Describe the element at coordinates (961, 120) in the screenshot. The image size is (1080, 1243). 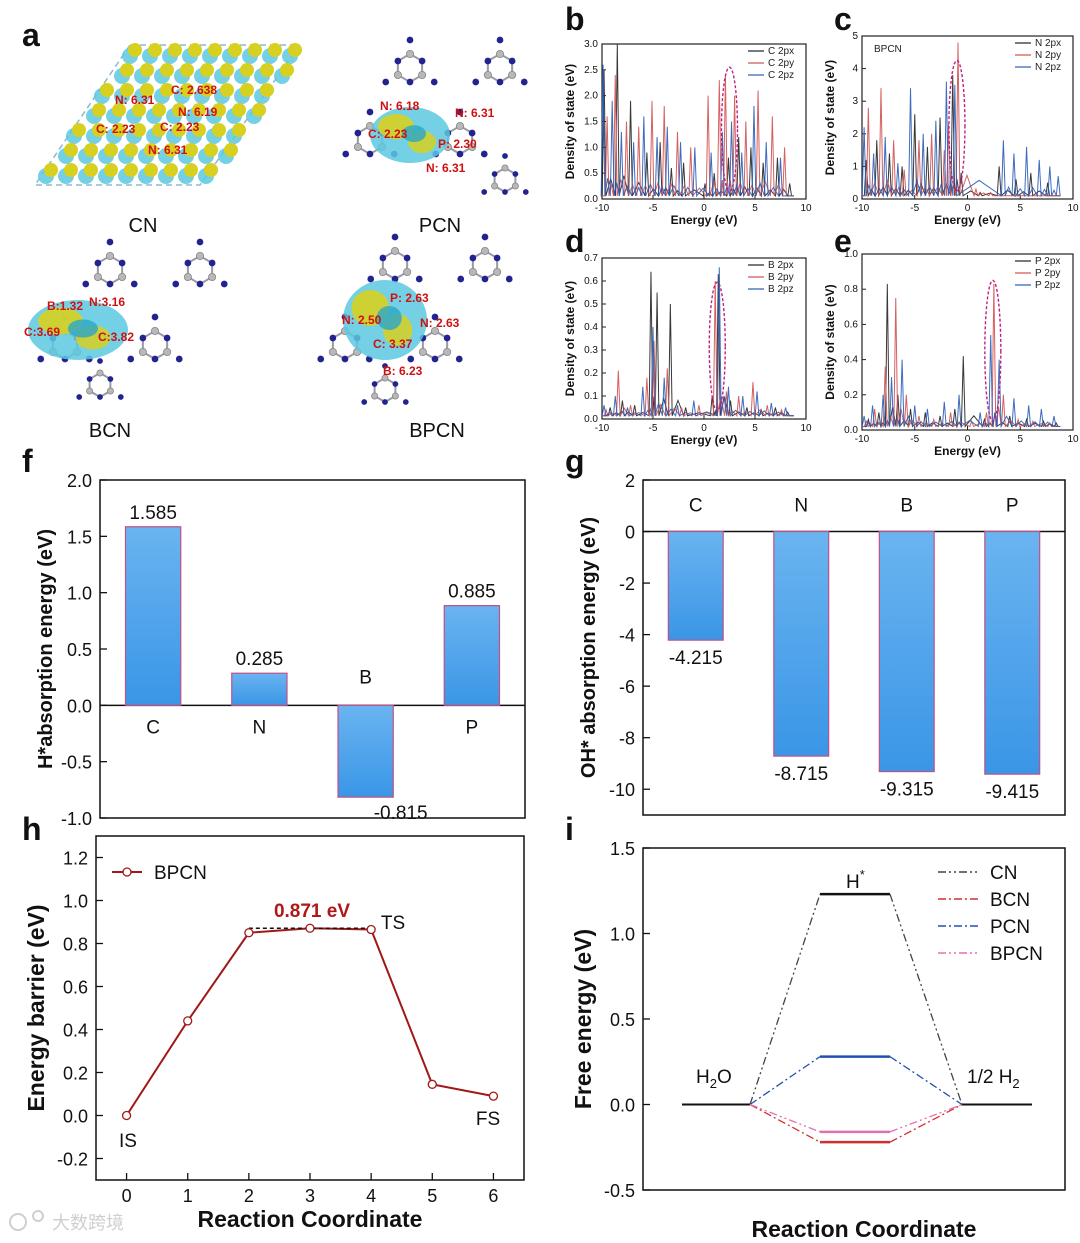
I see `c-series-2-line` at that location.